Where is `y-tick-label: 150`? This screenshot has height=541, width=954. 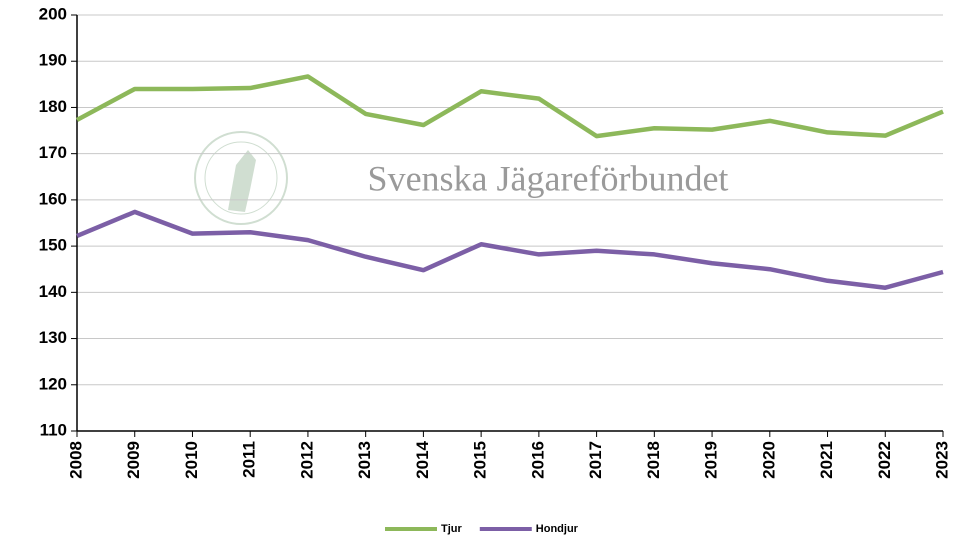 y-tick-label: 150 is located at coordinates (53, 245).